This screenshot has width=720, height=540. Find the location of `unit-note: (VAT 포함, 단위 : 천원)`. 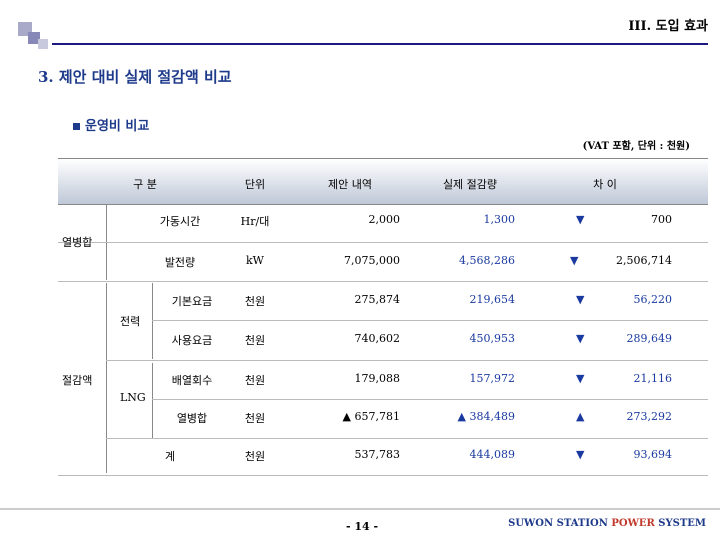

unit-note: (VAT 포함, 단위 : 천원) is located at coordinates (636, 146).